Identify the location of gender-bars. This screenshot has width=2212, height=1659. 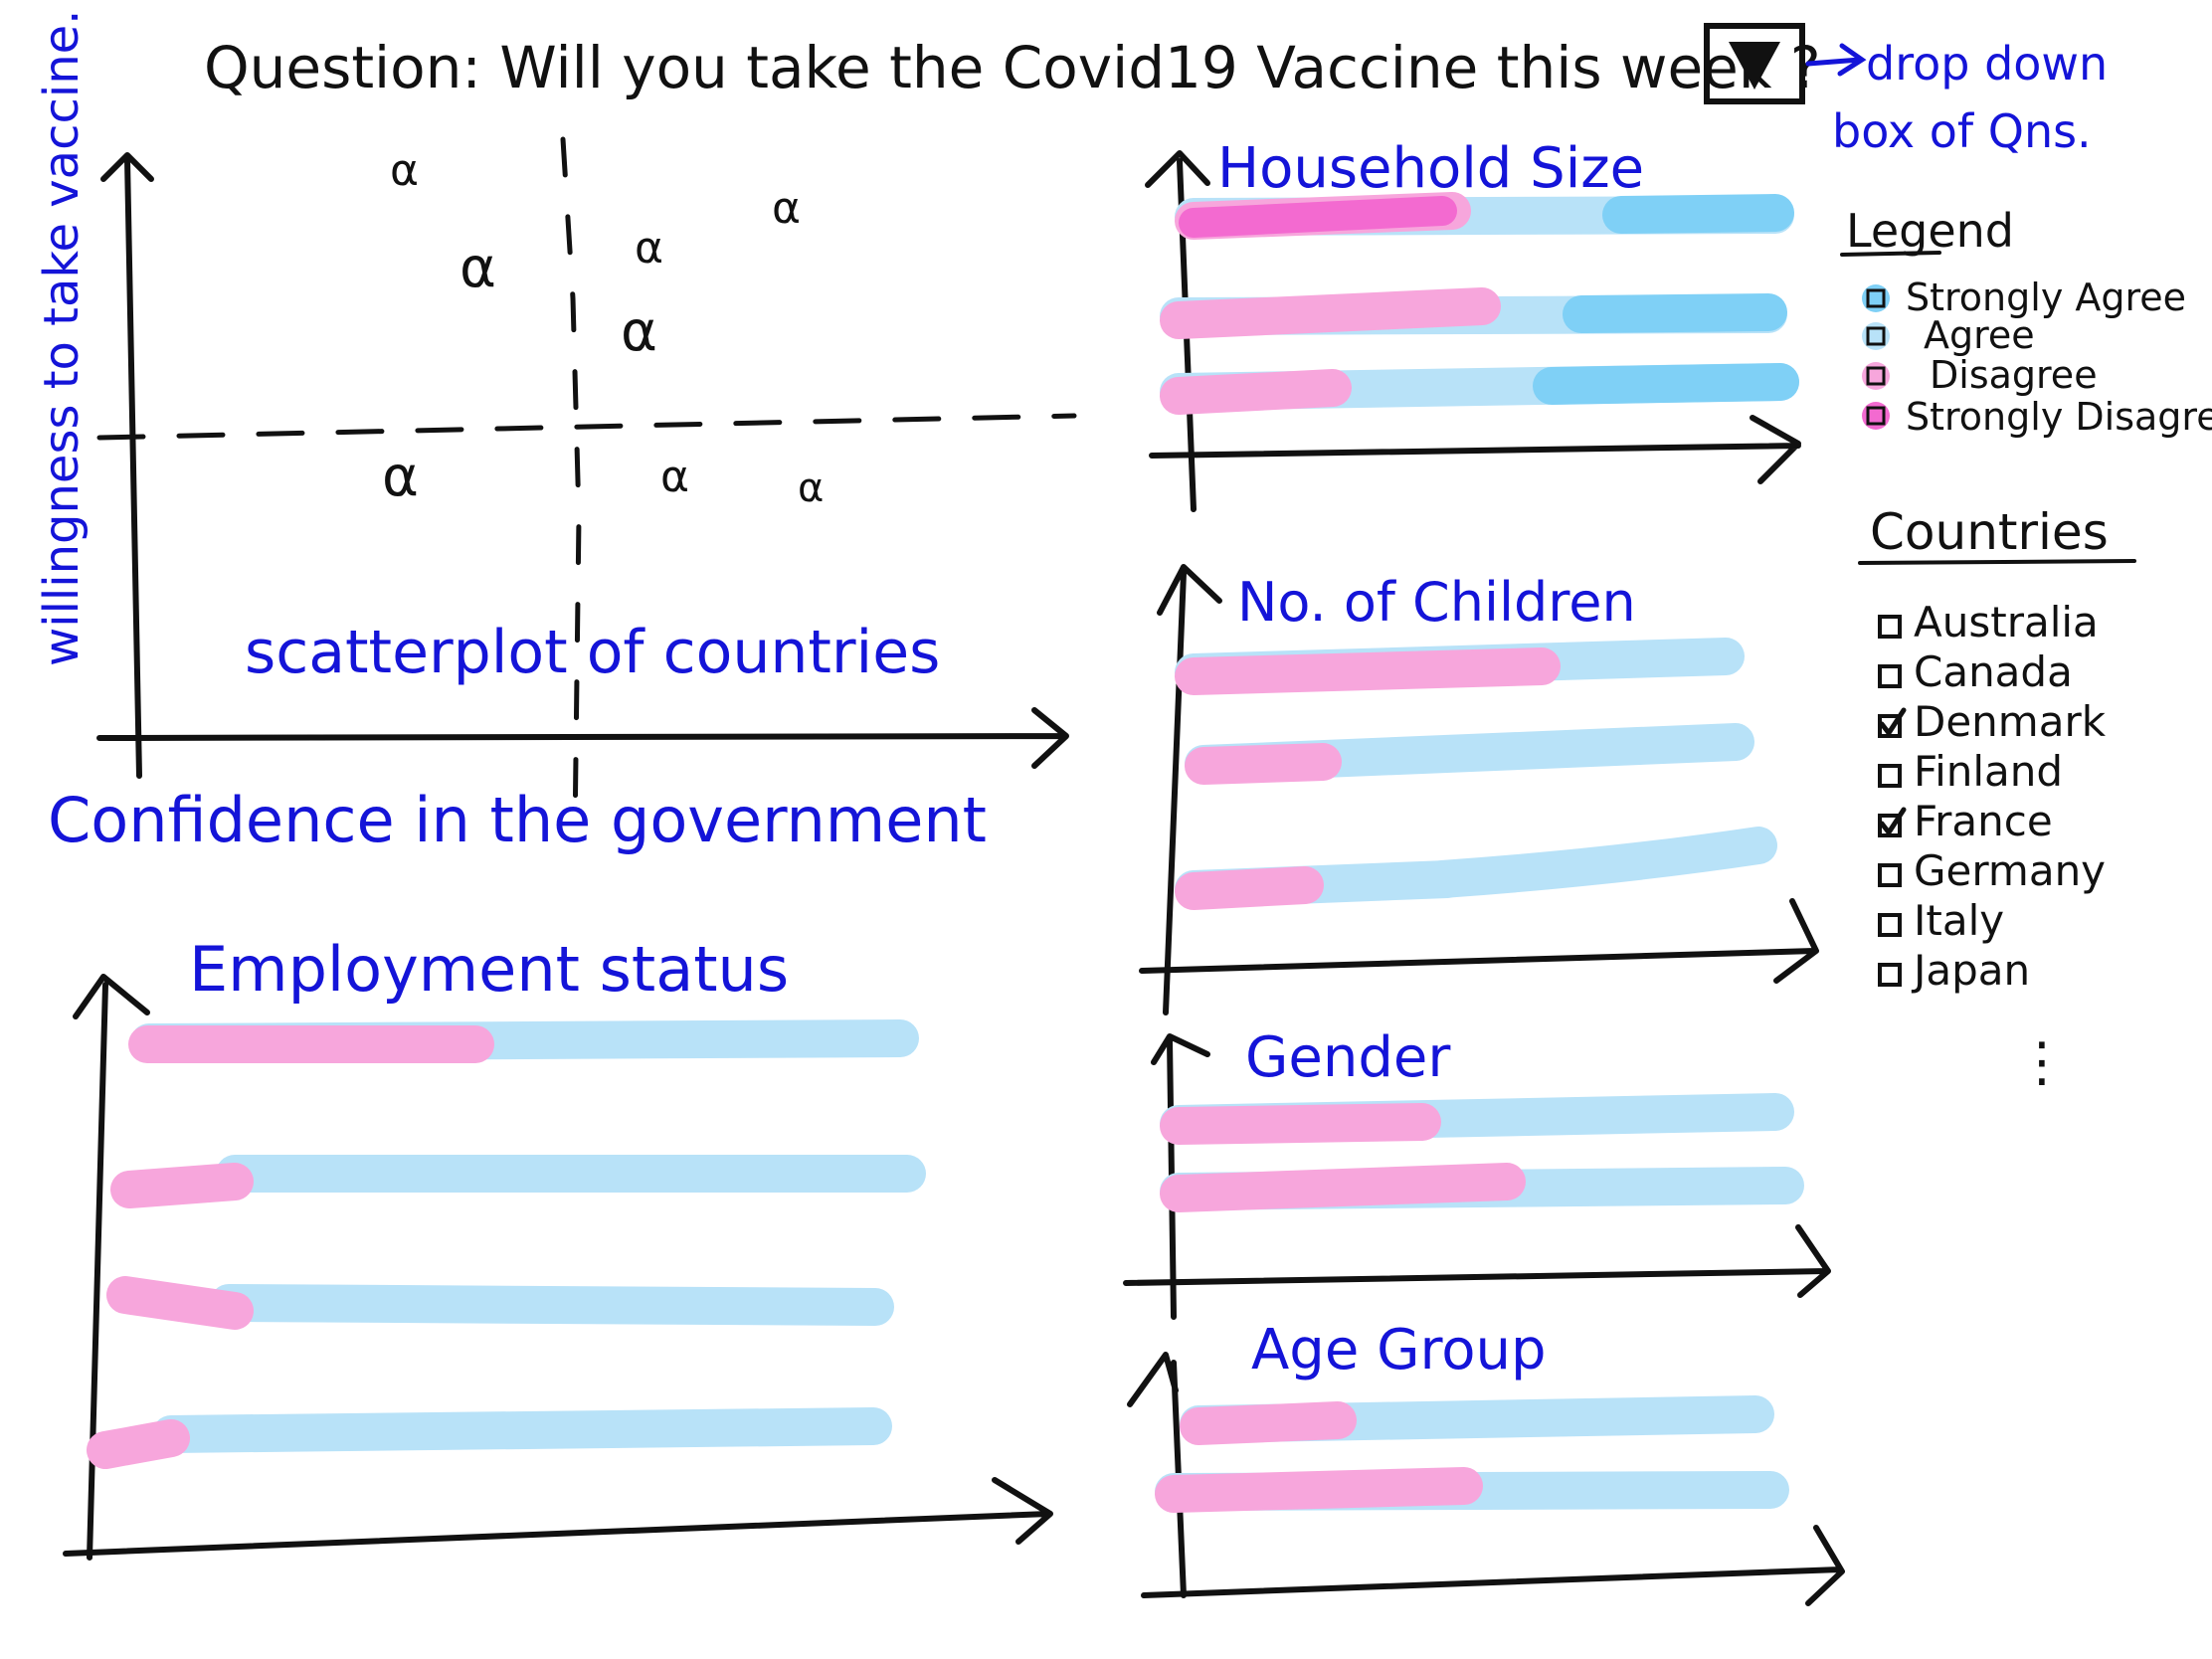
(1482, 1152).